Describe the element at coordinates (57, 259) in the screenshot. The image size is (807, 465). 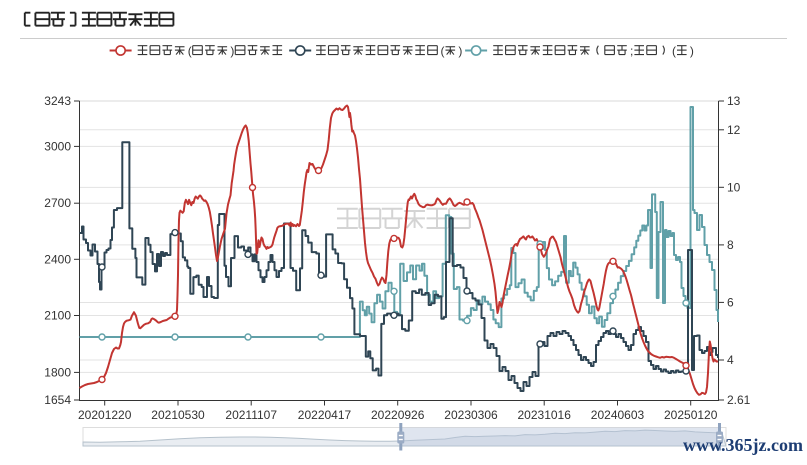
I see `svg-text: 2400` at that location.